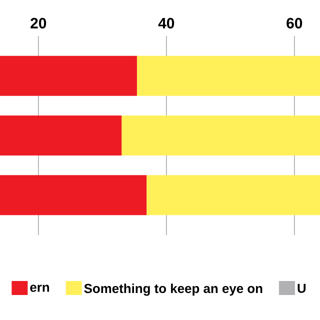  I want to click on legend-label: U, so click(302, 288).